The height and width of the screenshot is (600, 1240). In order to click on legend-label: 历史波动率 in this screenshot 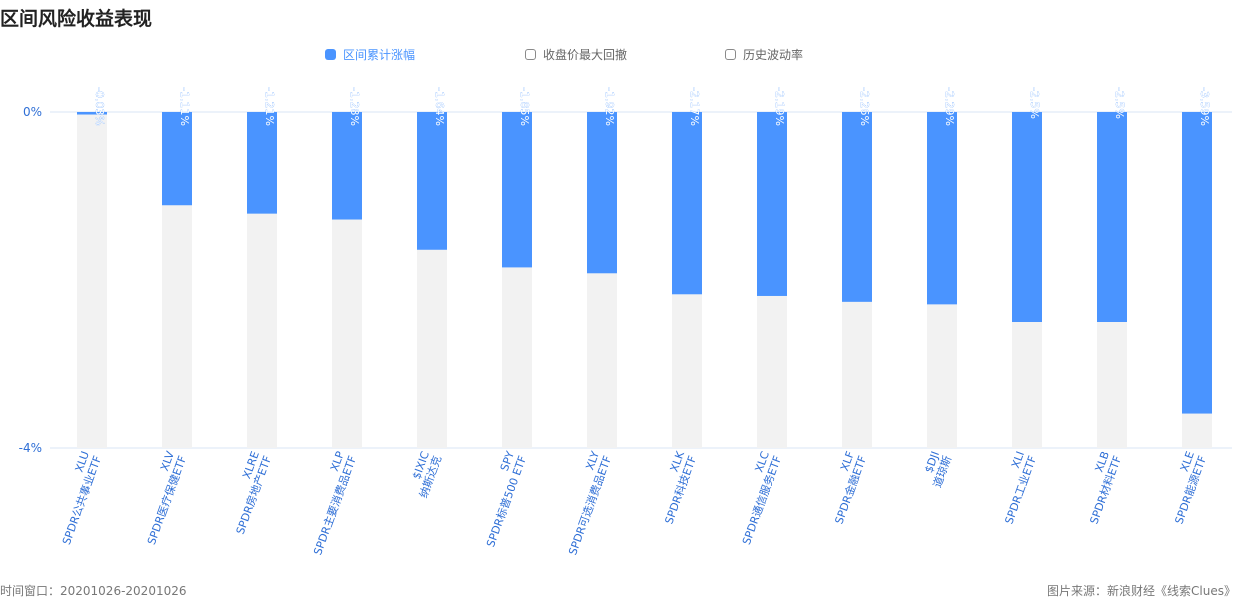, I will do `click(773, 54)`.